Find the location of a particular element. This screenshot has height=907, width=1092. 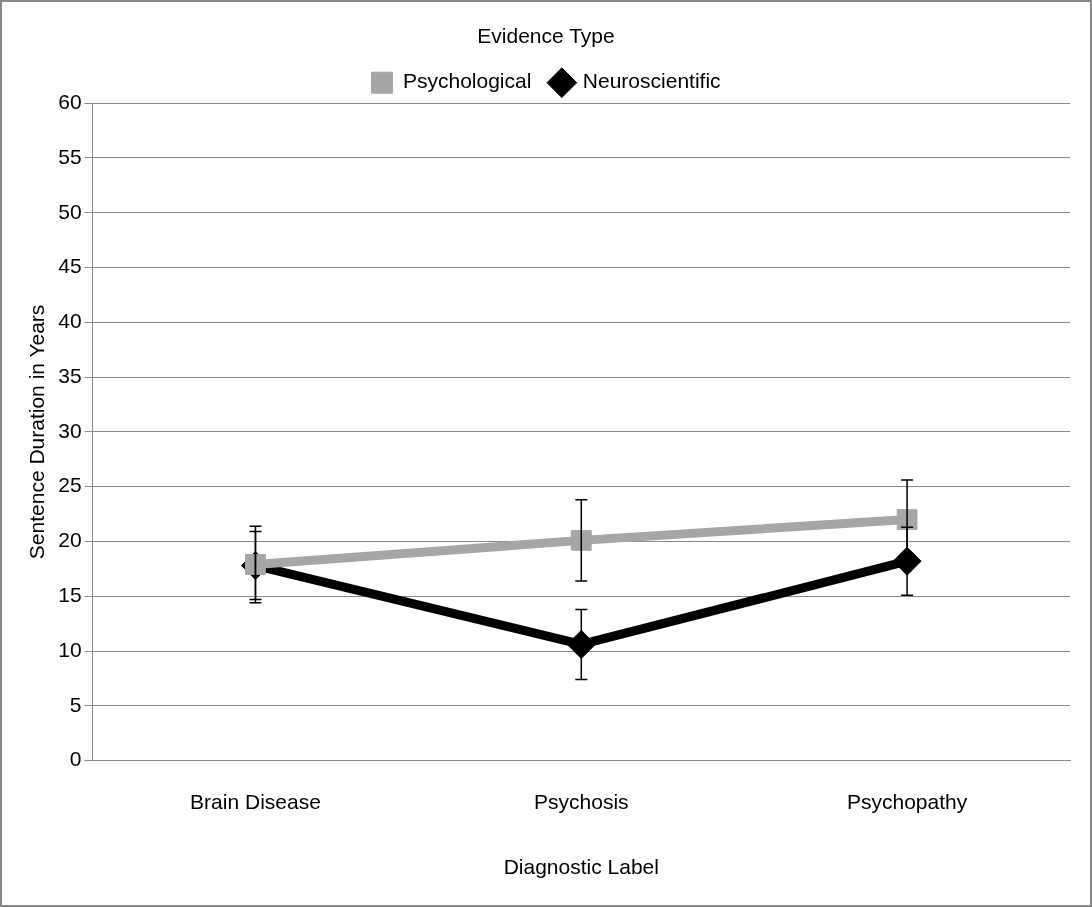

y-tick-label: 5 is located at coordinates (75, 704).